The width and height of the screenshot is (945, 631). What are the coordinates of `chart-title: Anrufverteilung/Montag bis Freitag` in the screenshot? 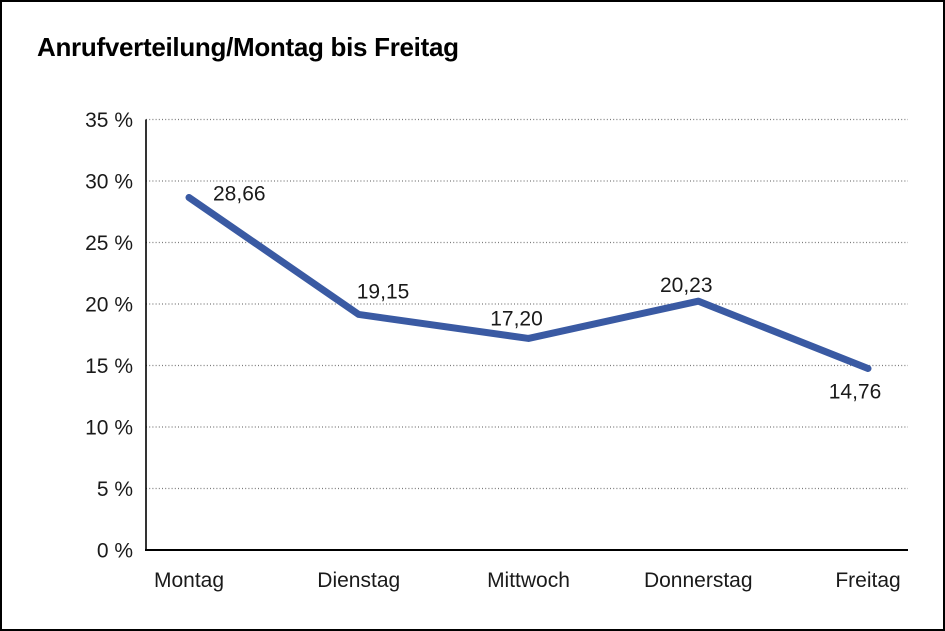 It's located at (248, 47).